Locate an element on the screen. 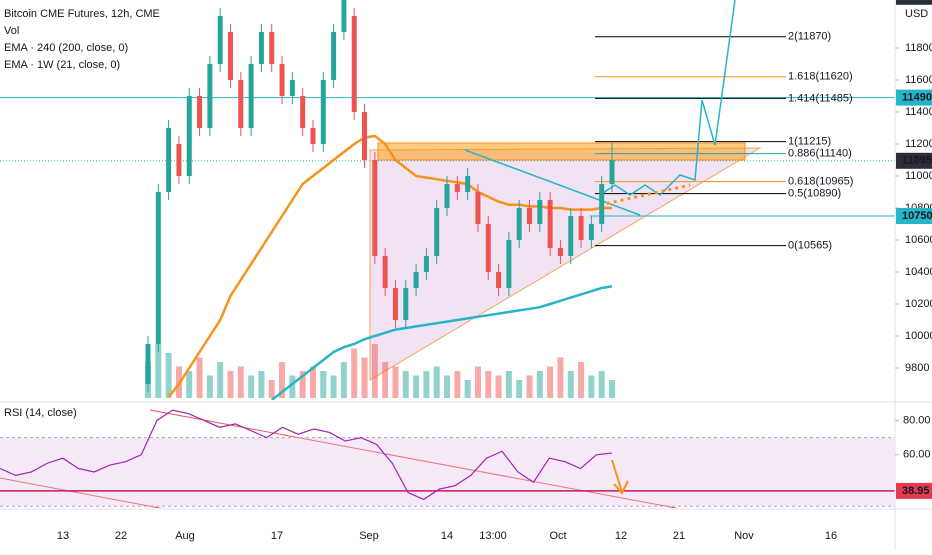 Image resolution: width=932 pixels, height=555 pixels. price-tag-label: 11095 is located at coordinates (917, 161).